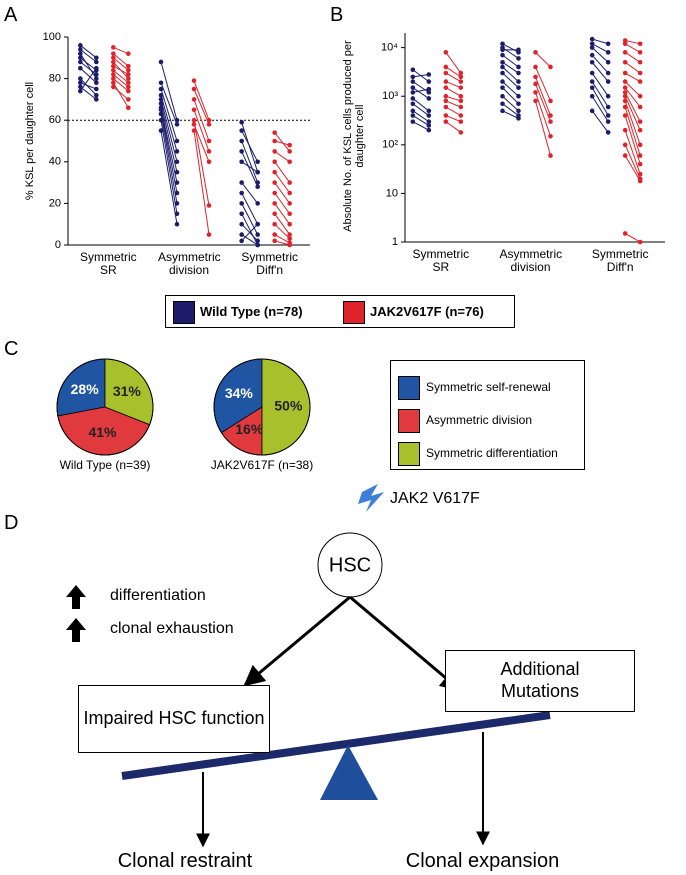 The image size is (686, 875). What do you see at coordinates (105, 407) in the screenshot?
I see `pie-outline` at bounding box center [105, 407].